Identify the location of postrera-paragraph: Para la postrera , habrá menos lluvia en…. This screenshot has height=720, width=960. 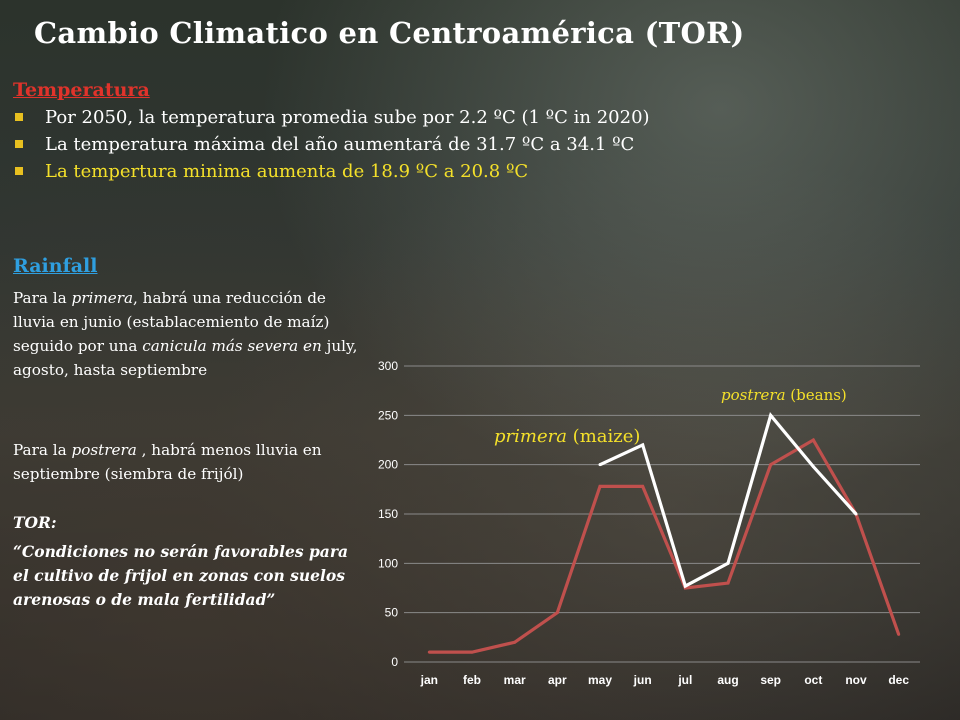
(167, 462).